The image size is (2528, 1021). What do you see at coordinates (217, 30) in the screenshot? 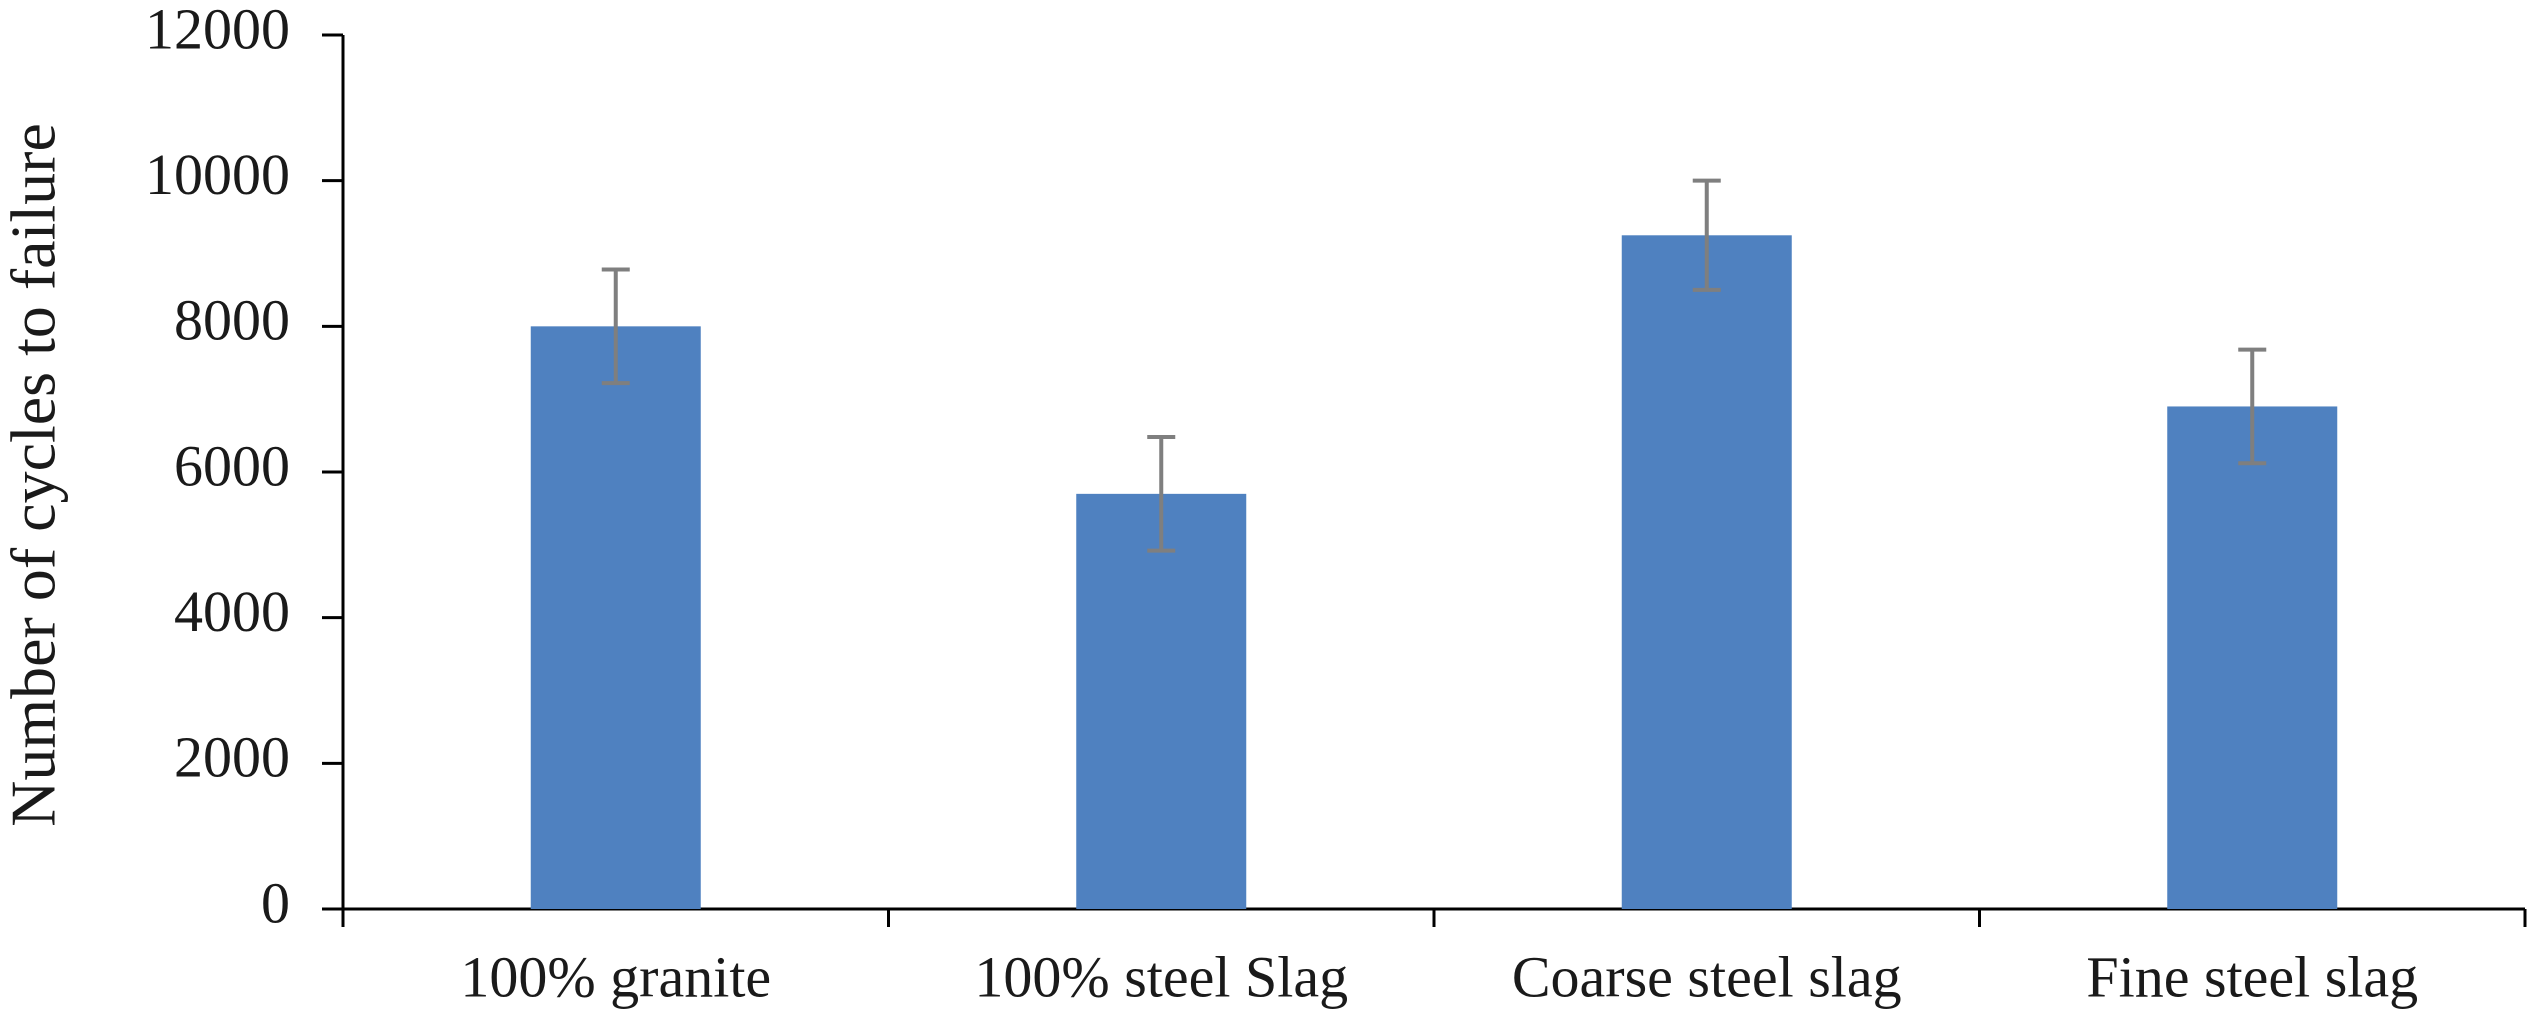
I see `y-tick-label: 12000` at bounding box center [217, 30].